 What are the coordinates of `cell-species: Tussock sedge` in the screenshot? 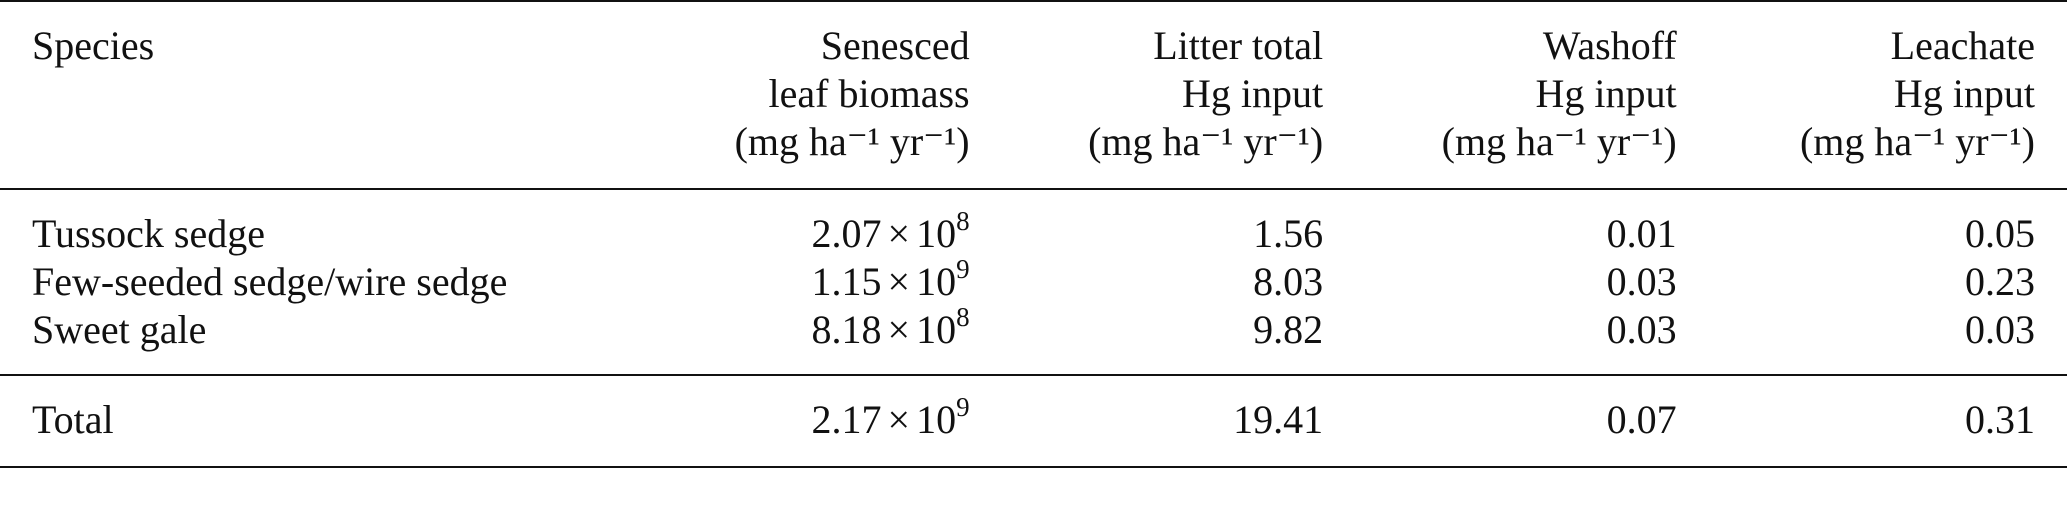 It's located at (148, 233).